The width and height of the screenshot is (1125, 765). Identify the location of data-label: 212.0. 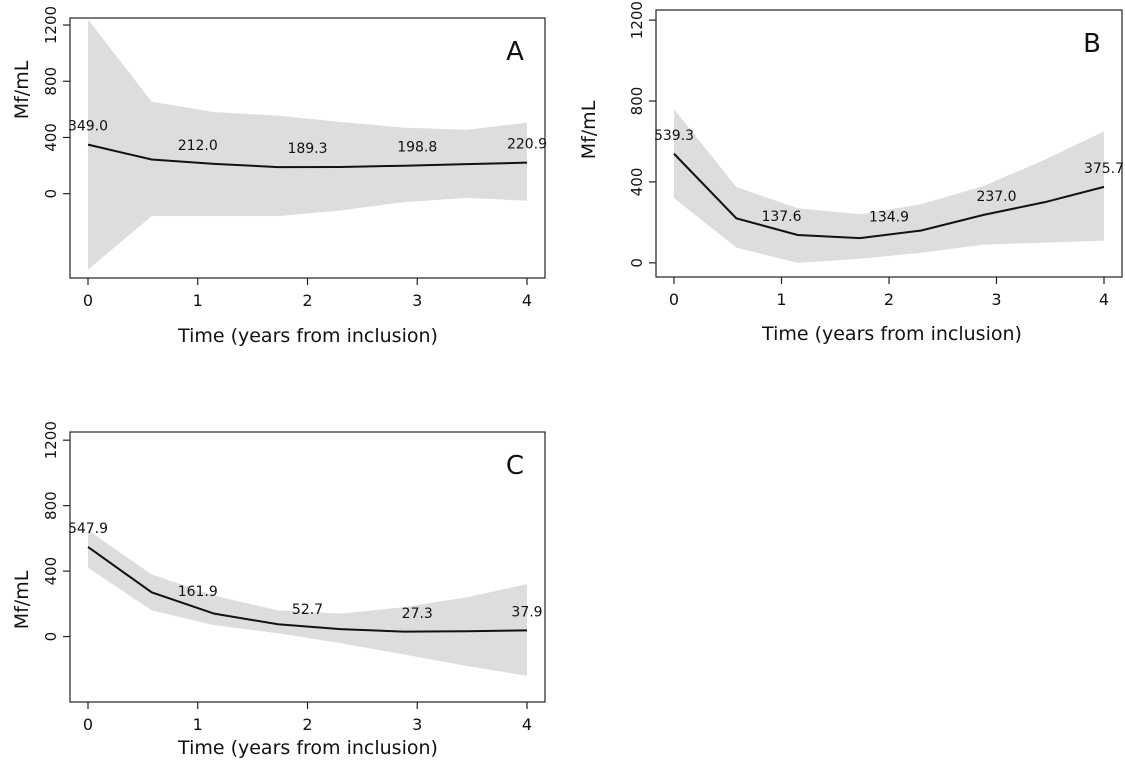
(198, 146).